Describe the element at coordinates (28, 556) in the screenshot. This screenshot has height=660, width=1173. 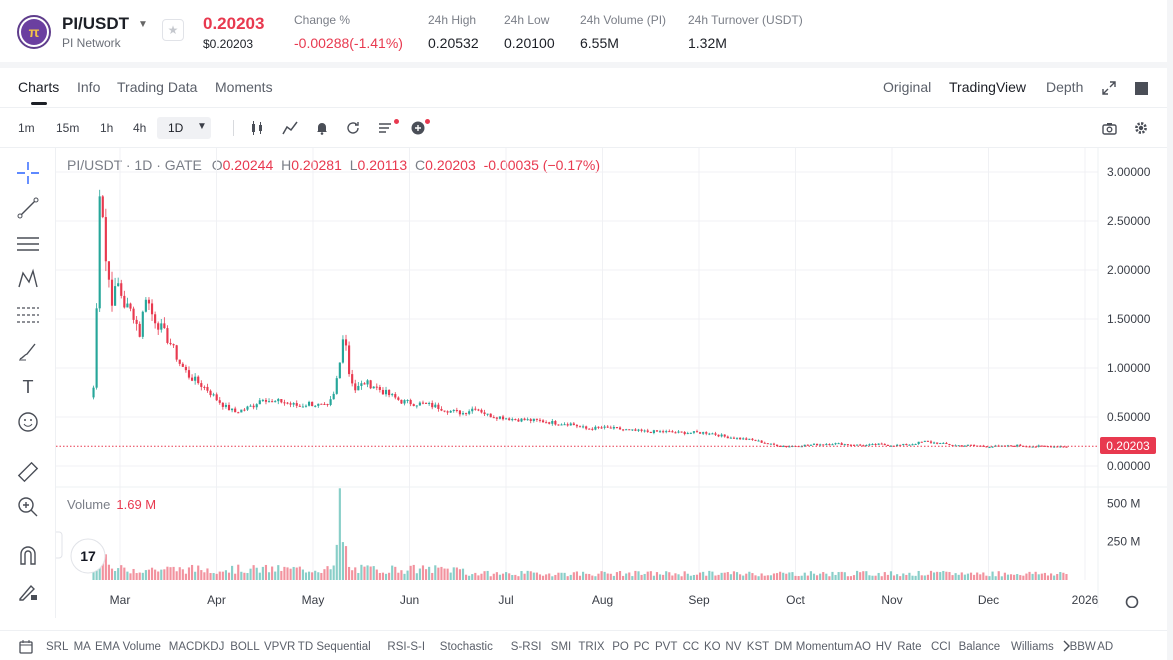
I see `magnet-icon` at that location.